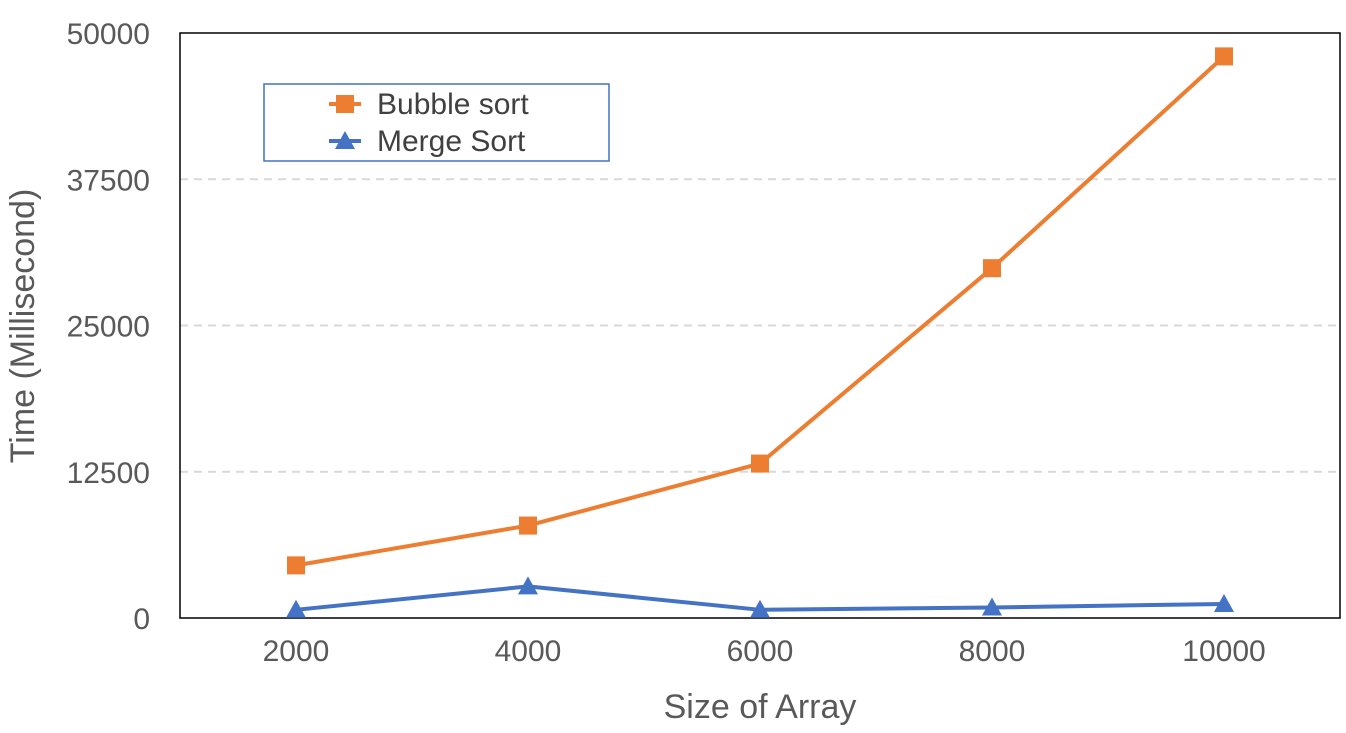  What do you see at coordinates (23, 326) in the screenshot?
I see `y-axis-title: Time (Millisecond)` at bounding box center [23, 326].